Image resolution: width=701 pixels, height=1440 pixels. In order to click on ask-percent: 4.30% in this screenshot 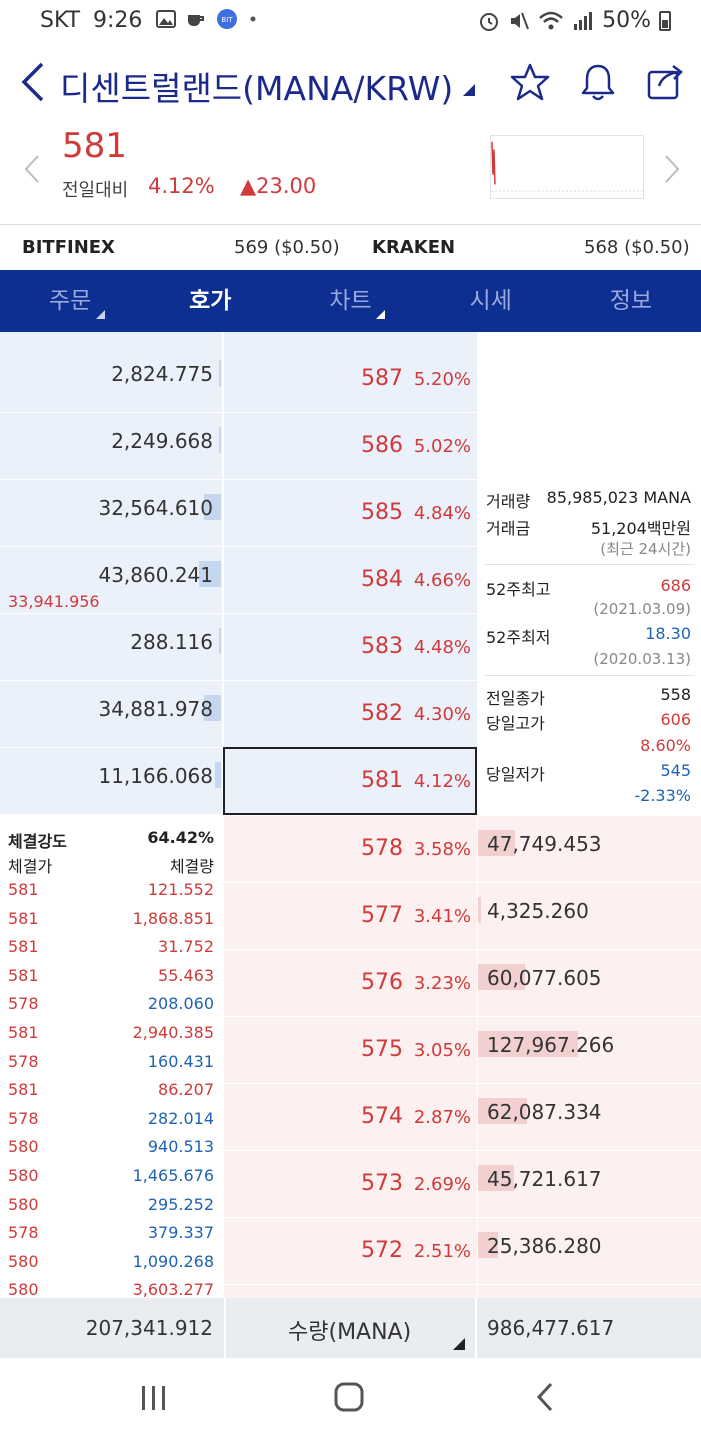, I will do `click(442, 714)`.